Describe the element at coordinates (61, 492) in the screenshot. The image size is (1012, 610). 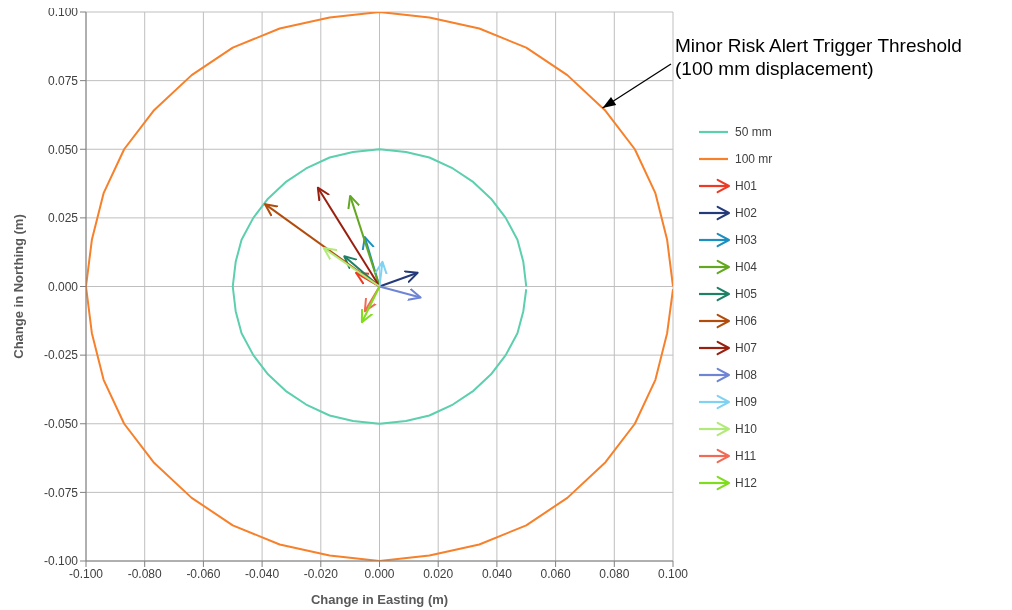
I see `y-tick-label: -0.075` at that location.